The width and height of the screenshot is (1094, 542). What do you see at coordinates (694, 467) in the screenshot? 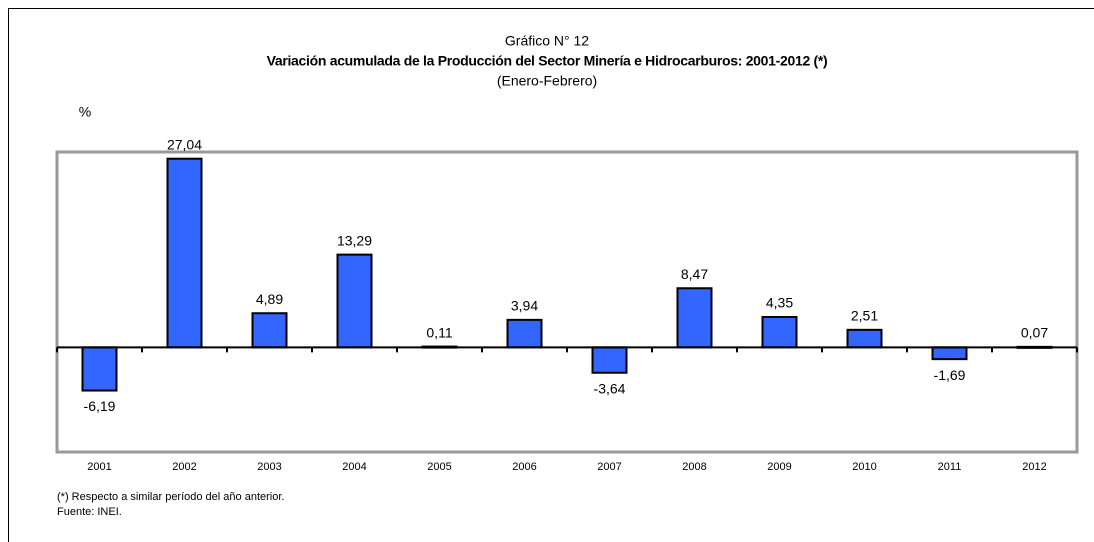
I see `x-tick-label: 2008` at bounding box center [694, 467].